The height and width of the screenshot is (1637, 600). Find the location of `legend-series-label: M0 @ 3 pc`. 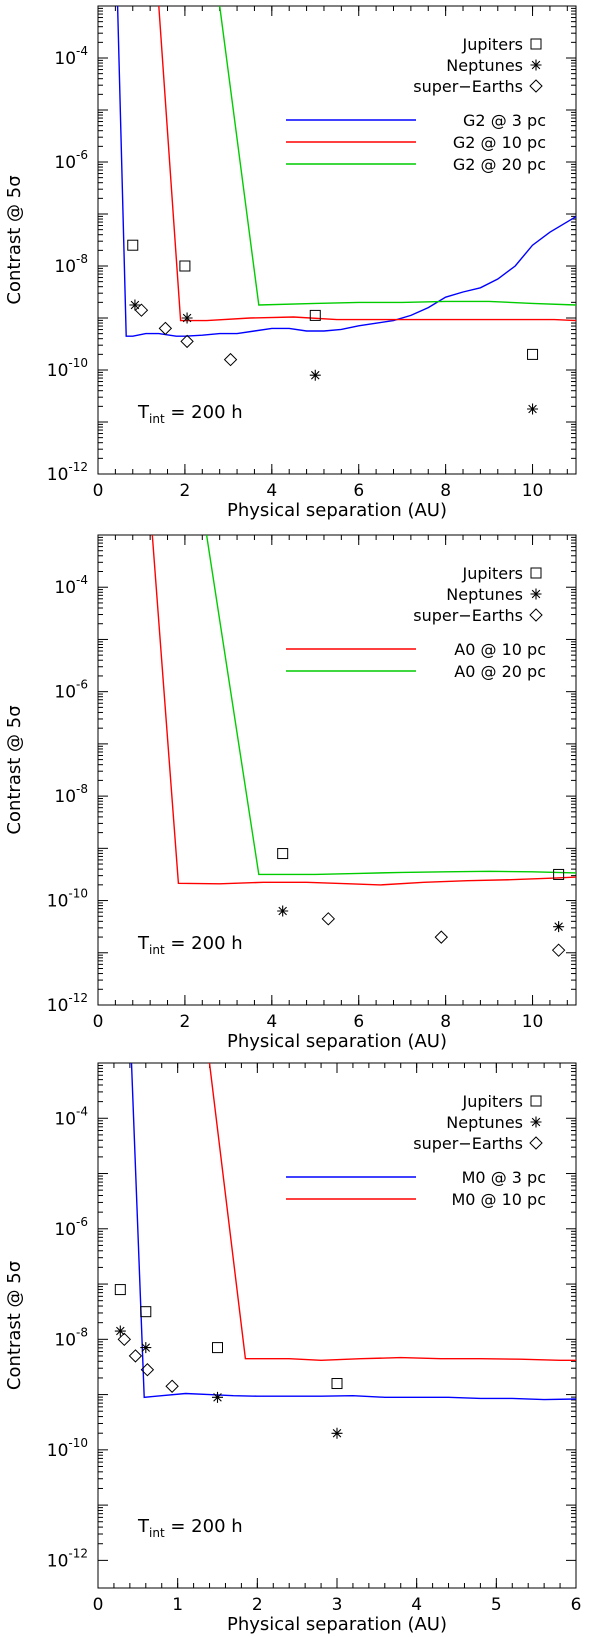

legend-series-label: M0 @ 3 pc is located at coordinates (504, 1177).